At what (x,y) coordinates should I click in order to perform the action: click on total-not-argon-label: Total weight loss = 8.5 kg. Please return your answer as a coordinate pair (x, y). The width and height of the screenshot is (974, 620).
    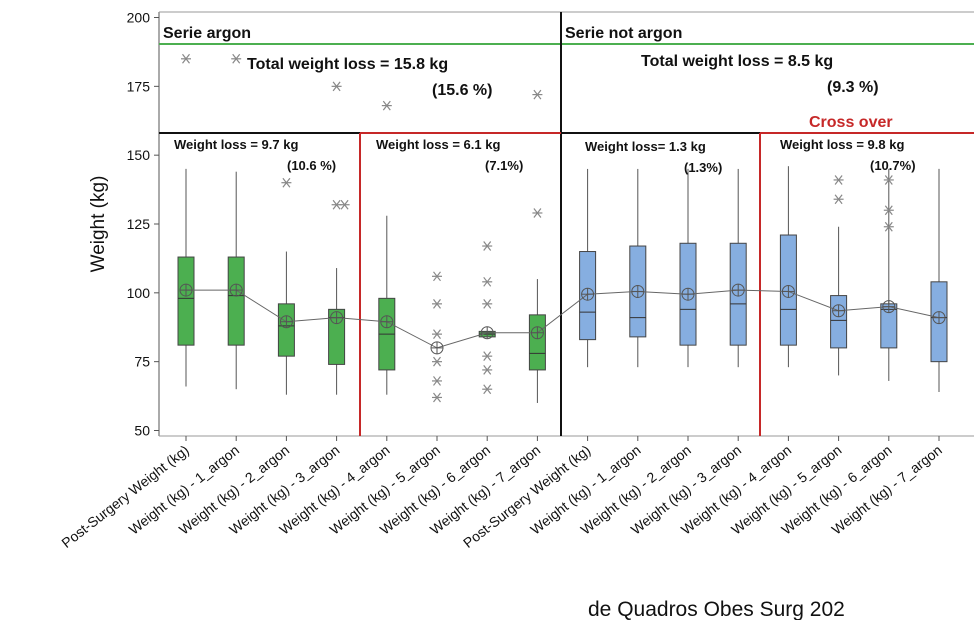
    Looking at the image, I should click on (737, 61).